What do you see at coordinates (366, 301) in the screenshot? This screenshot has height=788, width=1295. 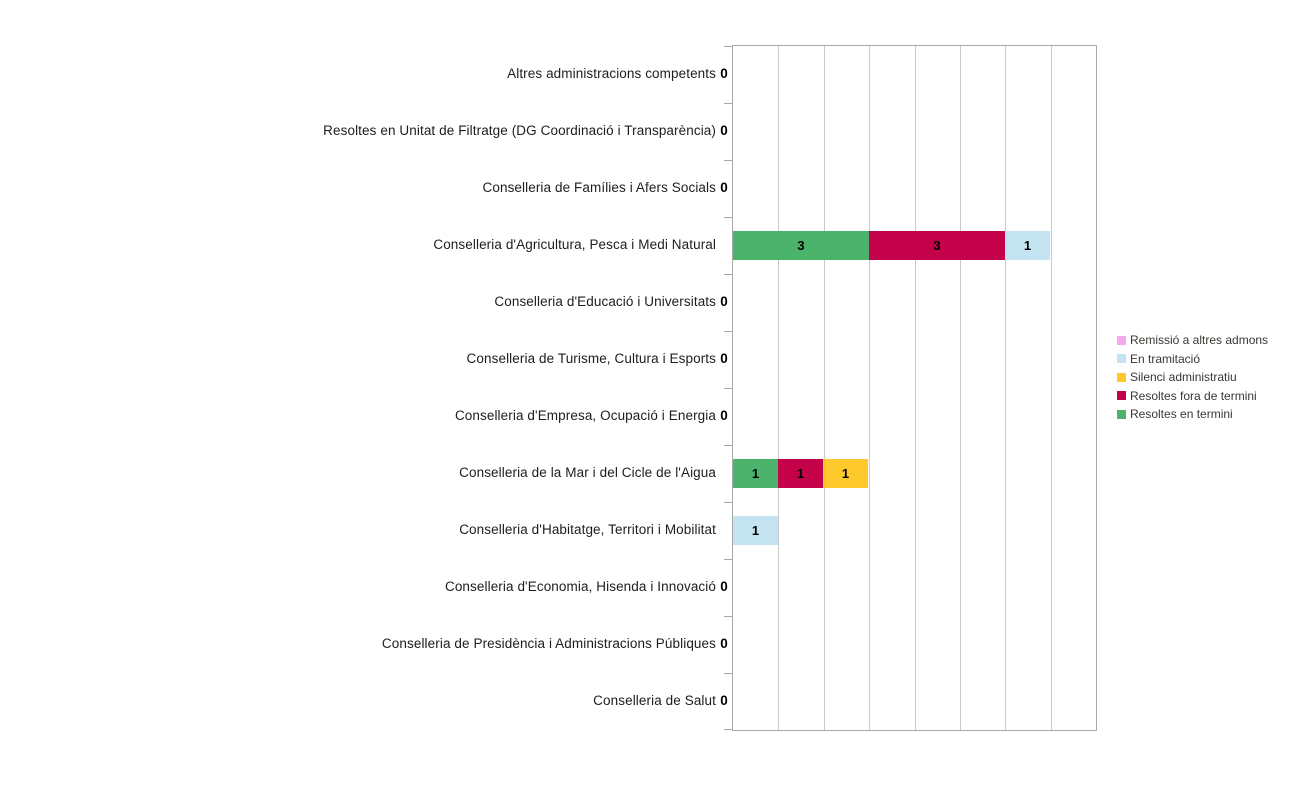 I see `category-row: Conselleria d'Educació i Universitats 0` at bounding box center [366, 301].